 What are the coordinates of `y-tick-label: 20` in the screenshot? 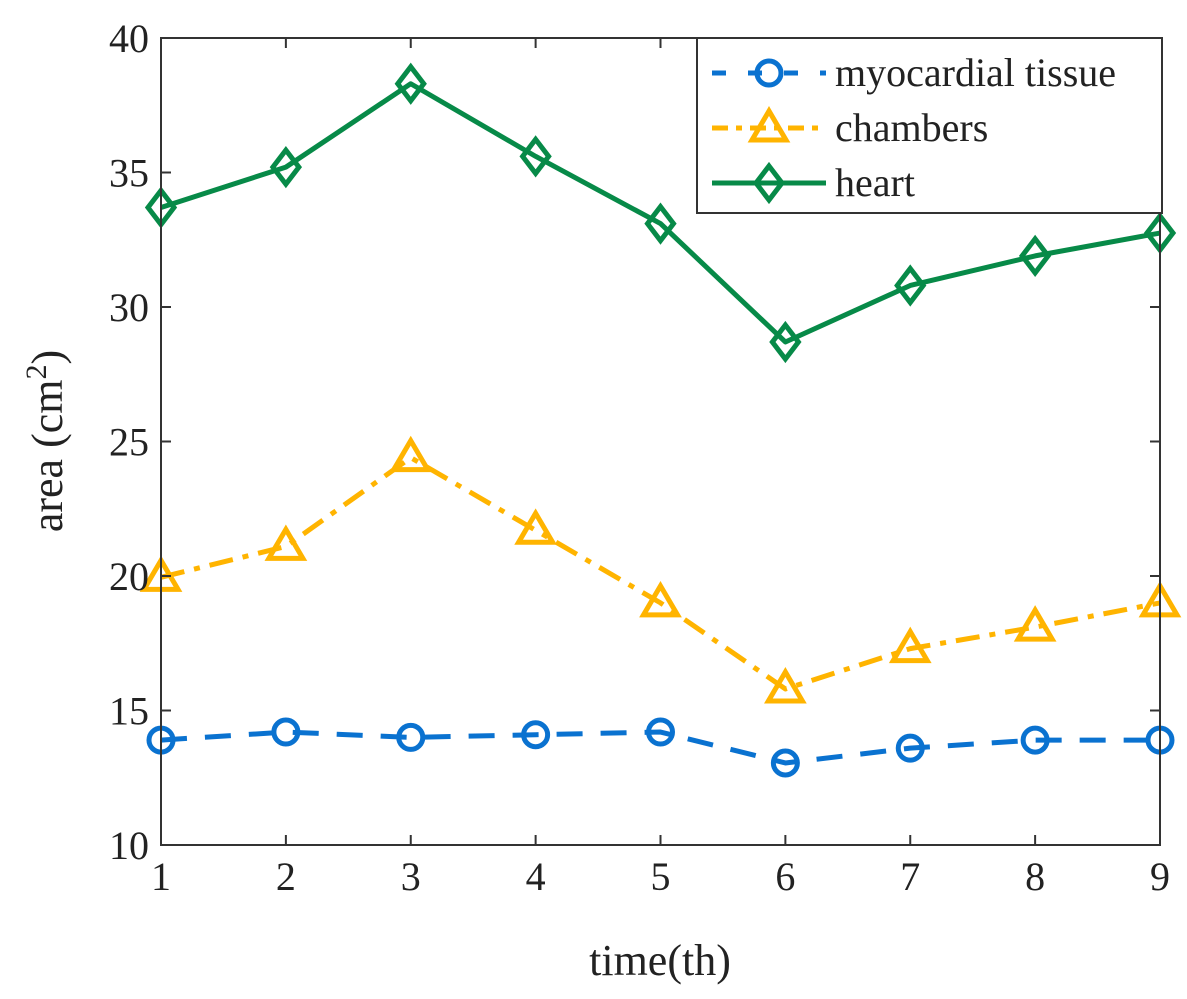 It's located at (129, 576).